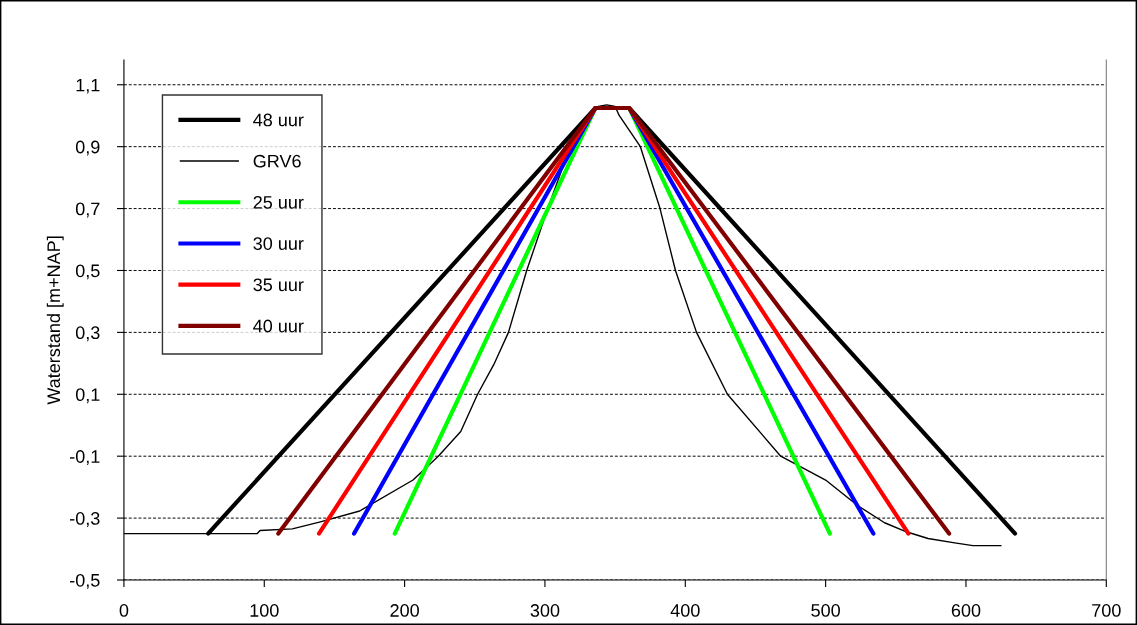  What do you see at coordinates (88, 86) in the screenshot?
I see `y-tick-label: 1,1` at bounding box center [88, 86].